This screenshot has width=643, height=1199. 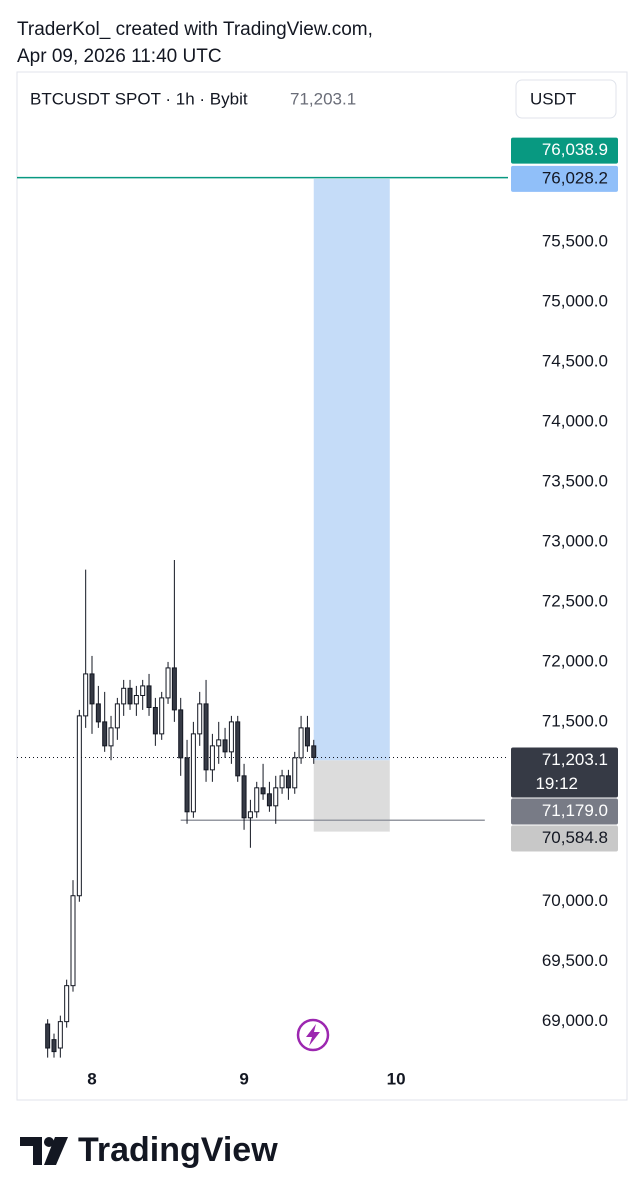 I want to click on y-tick-label: 69,000.0, so click(x=575, y=1020).